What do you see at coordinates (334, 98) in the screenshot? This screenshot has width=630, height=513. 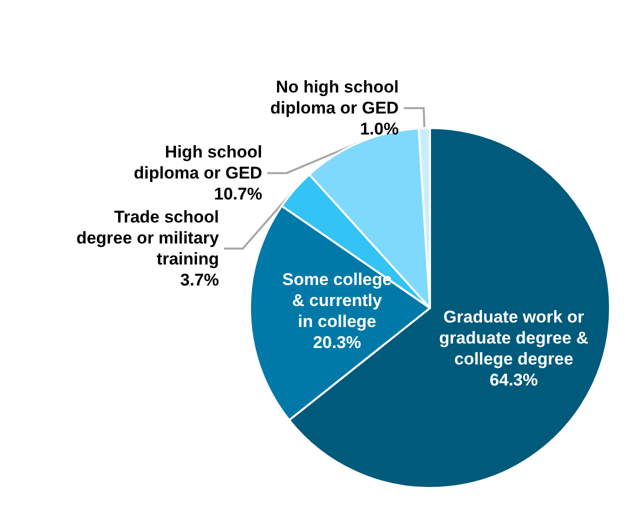 I see `slice-label: No high school diploma or GED` at bounding box center [334, 98].